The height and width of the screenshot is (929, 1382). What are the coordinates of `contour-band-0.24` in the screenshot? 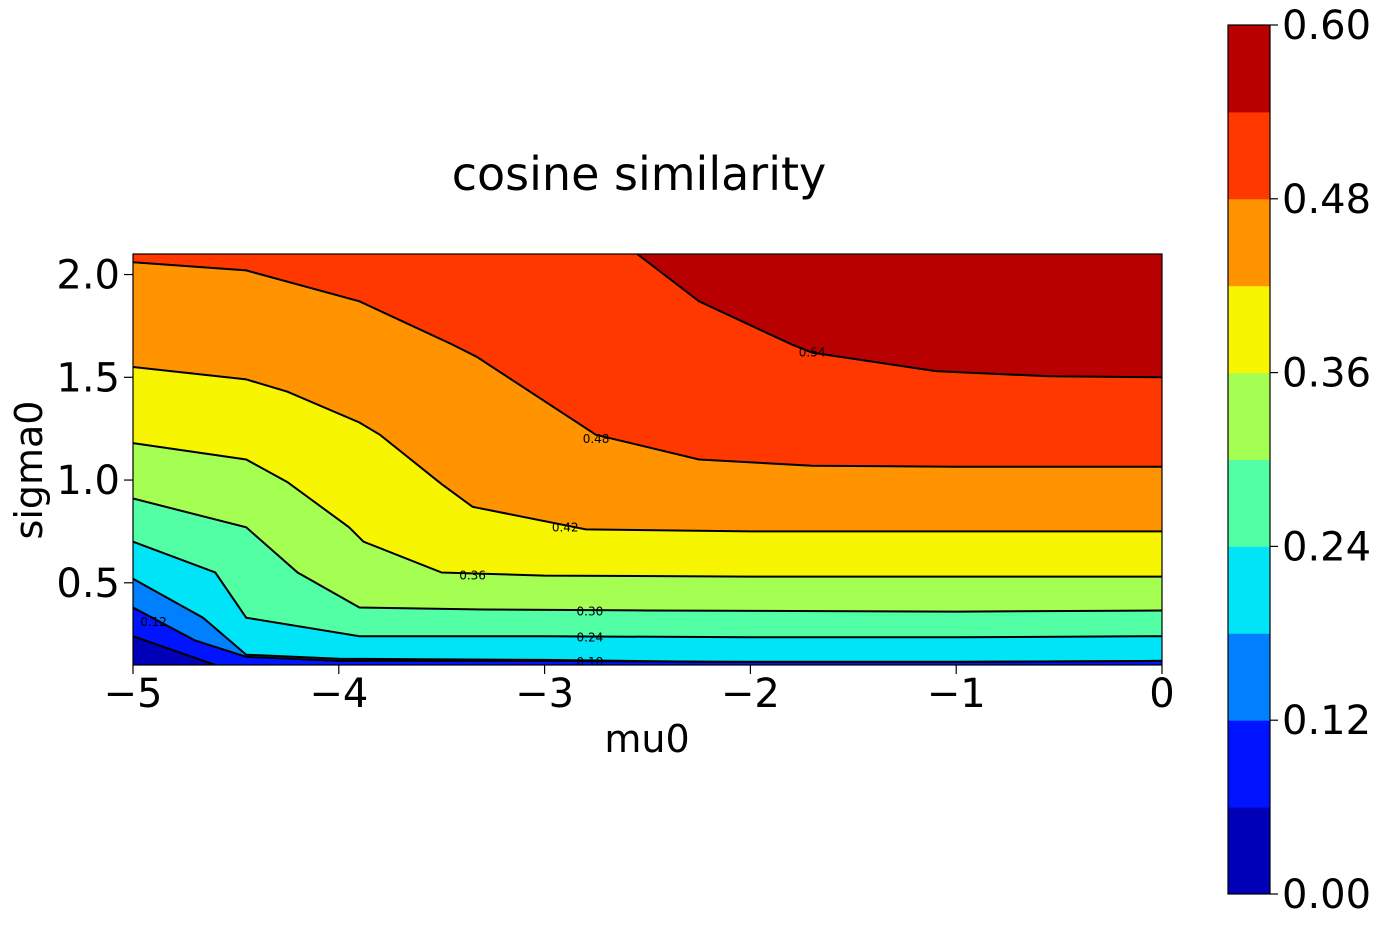 It's located at (647, 581).